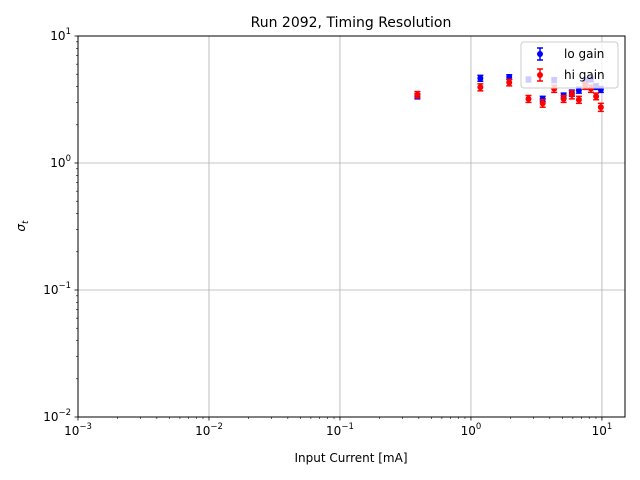  What do you see at coordinates (509, 95) in the screenshot?
I see `series-hi-gain` at bounding box center [509, 95].